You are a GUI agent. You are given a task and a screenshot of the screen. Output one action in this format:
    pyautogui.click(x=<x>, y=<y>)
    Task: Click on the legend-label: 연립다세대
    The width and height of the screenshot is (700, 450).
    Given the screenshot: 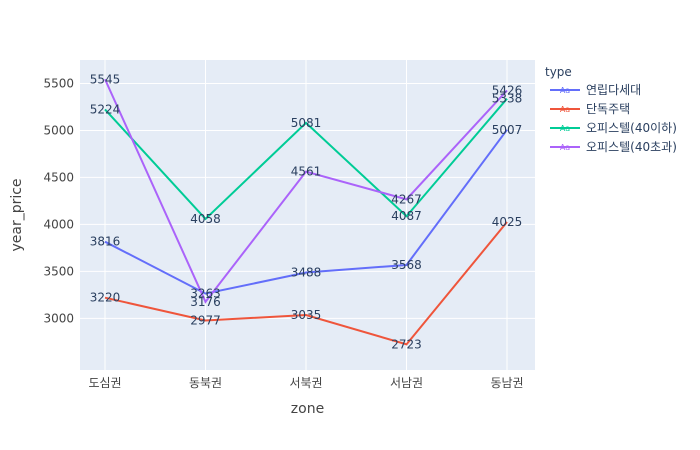 What is the action you would take?
    pyautogui.click(x=613, y=90)
    